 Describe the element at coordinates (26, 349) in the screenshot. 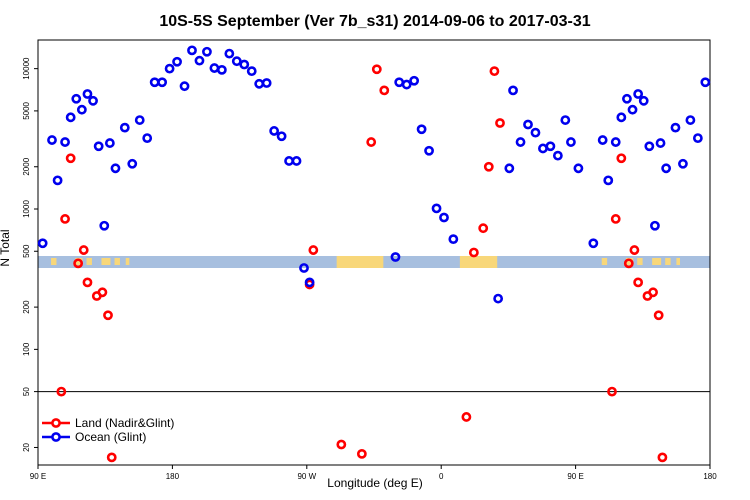

I see `y-tick-label: 100` at that location.